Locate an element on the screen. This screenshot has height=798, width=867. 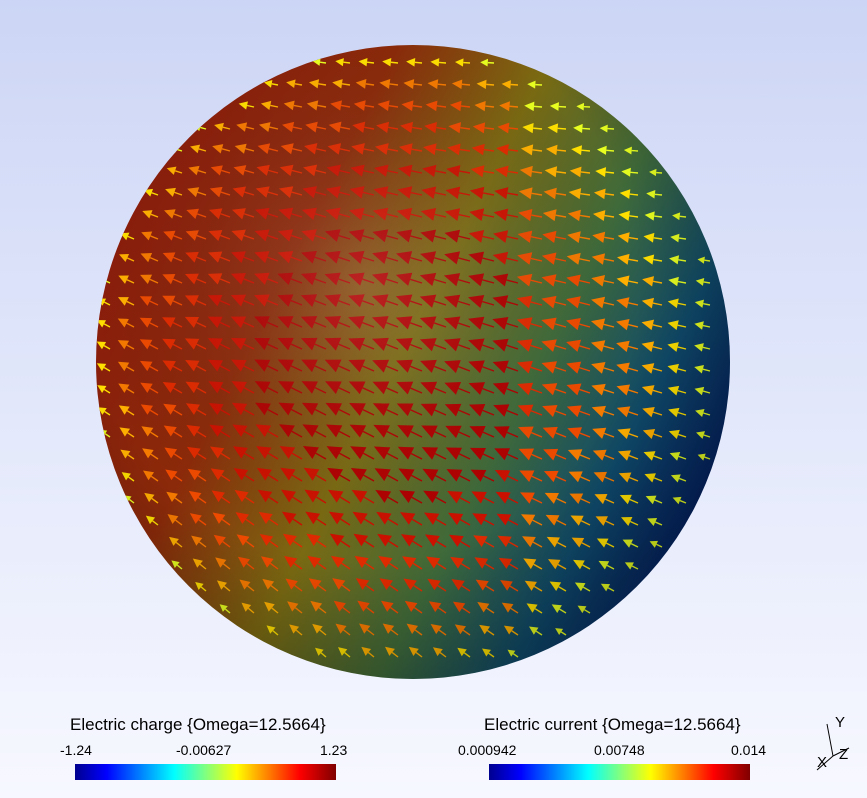
orientation-axes: Y X Z is located at coordinates (835, 747).